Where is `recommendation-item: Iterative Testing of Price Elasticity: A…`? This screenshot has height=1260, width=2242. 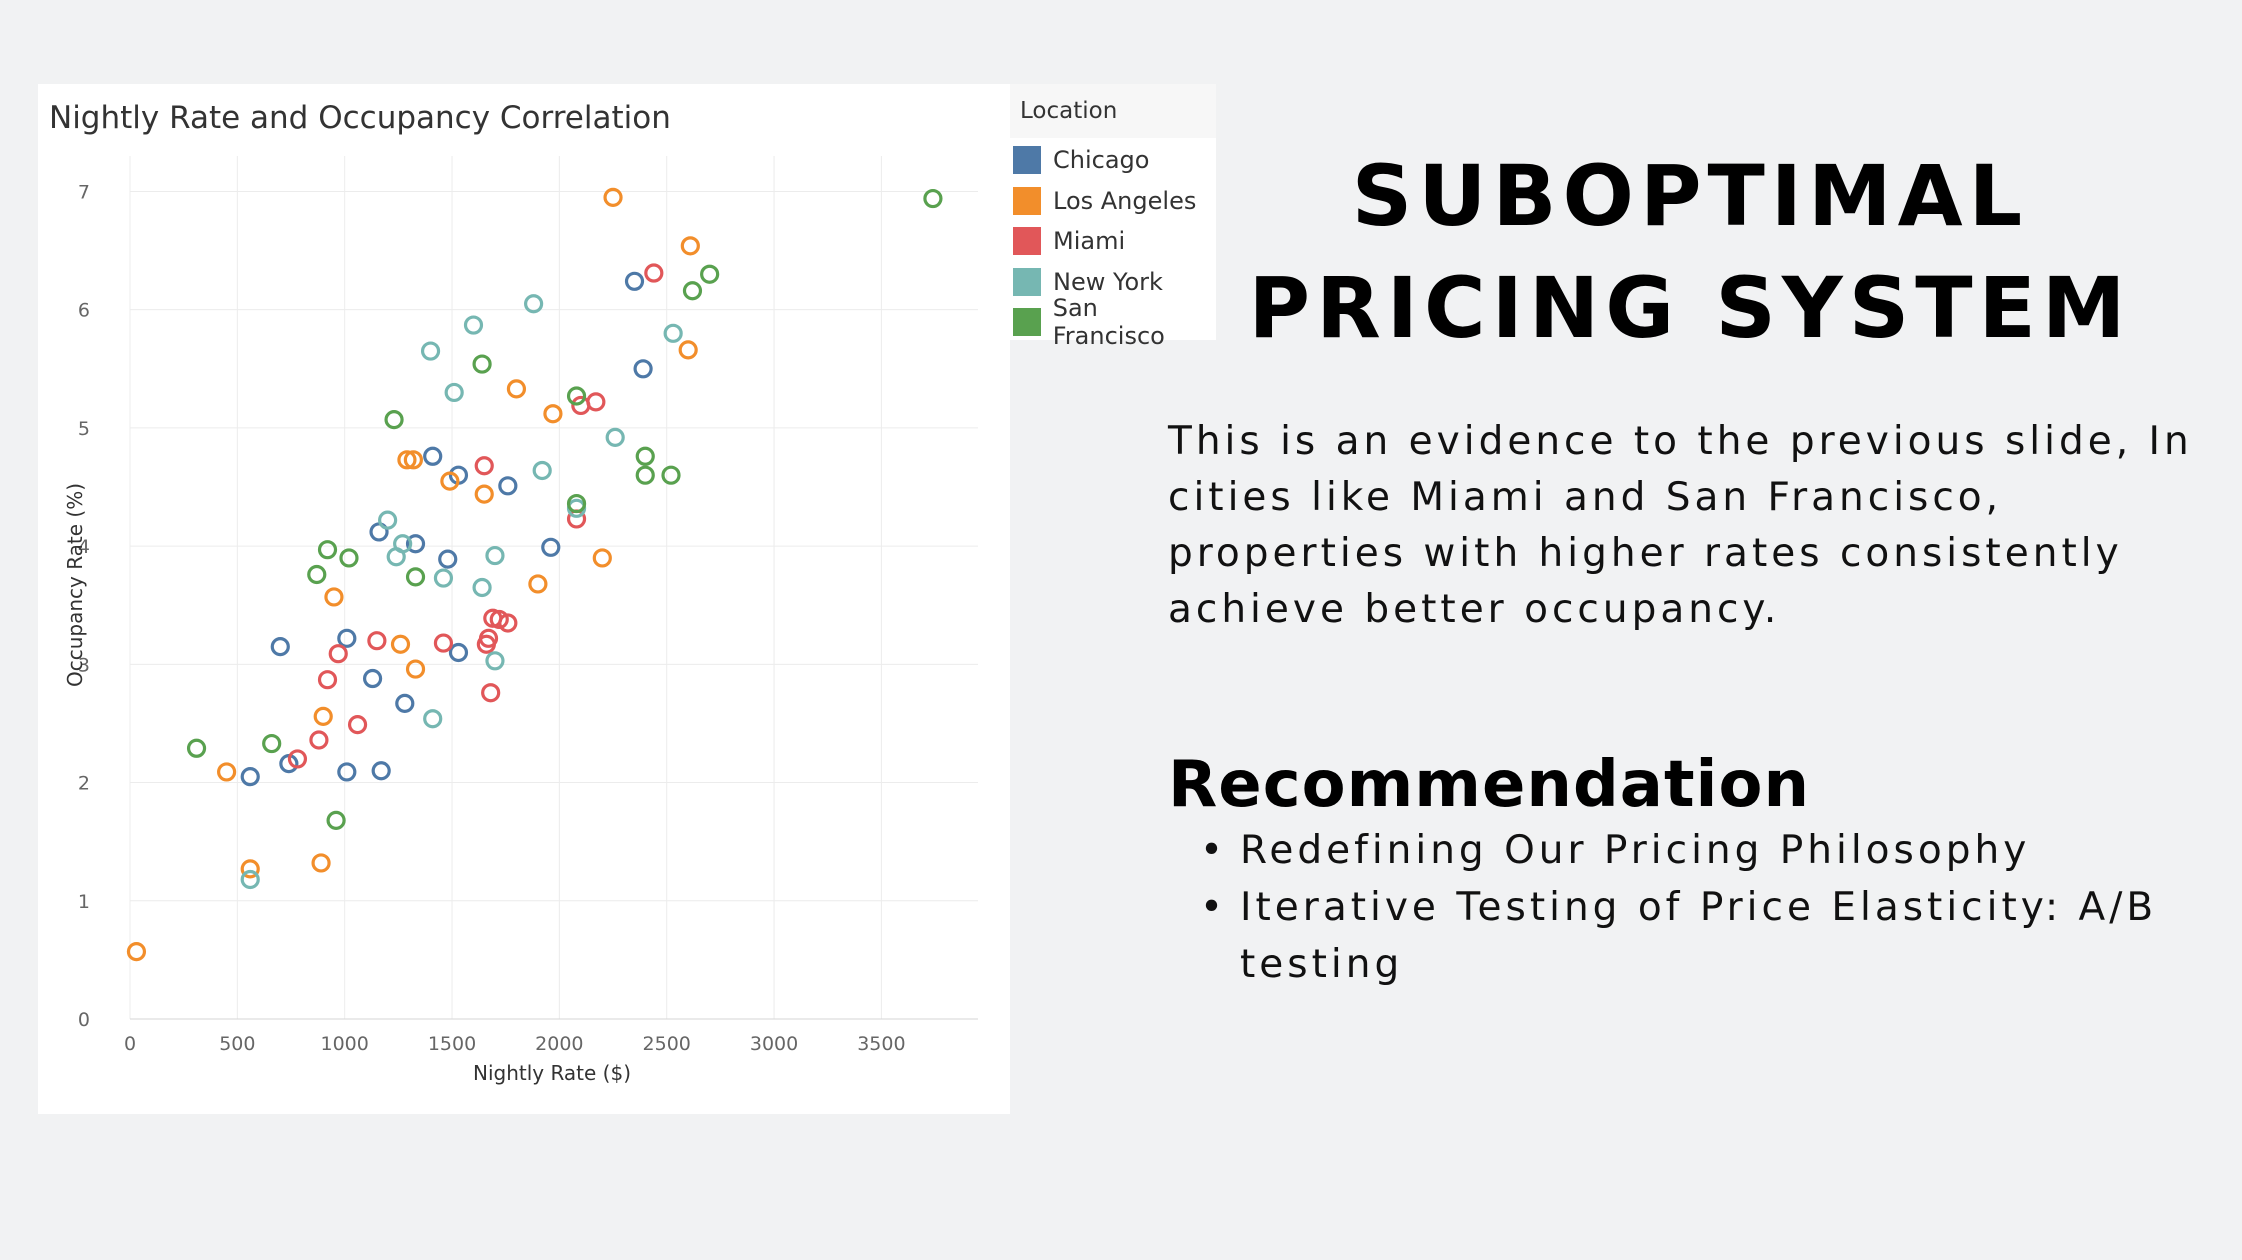 recommendation-item: Iterative Testing of Price Elasticity: A… is located at coordinates (1715, 936).